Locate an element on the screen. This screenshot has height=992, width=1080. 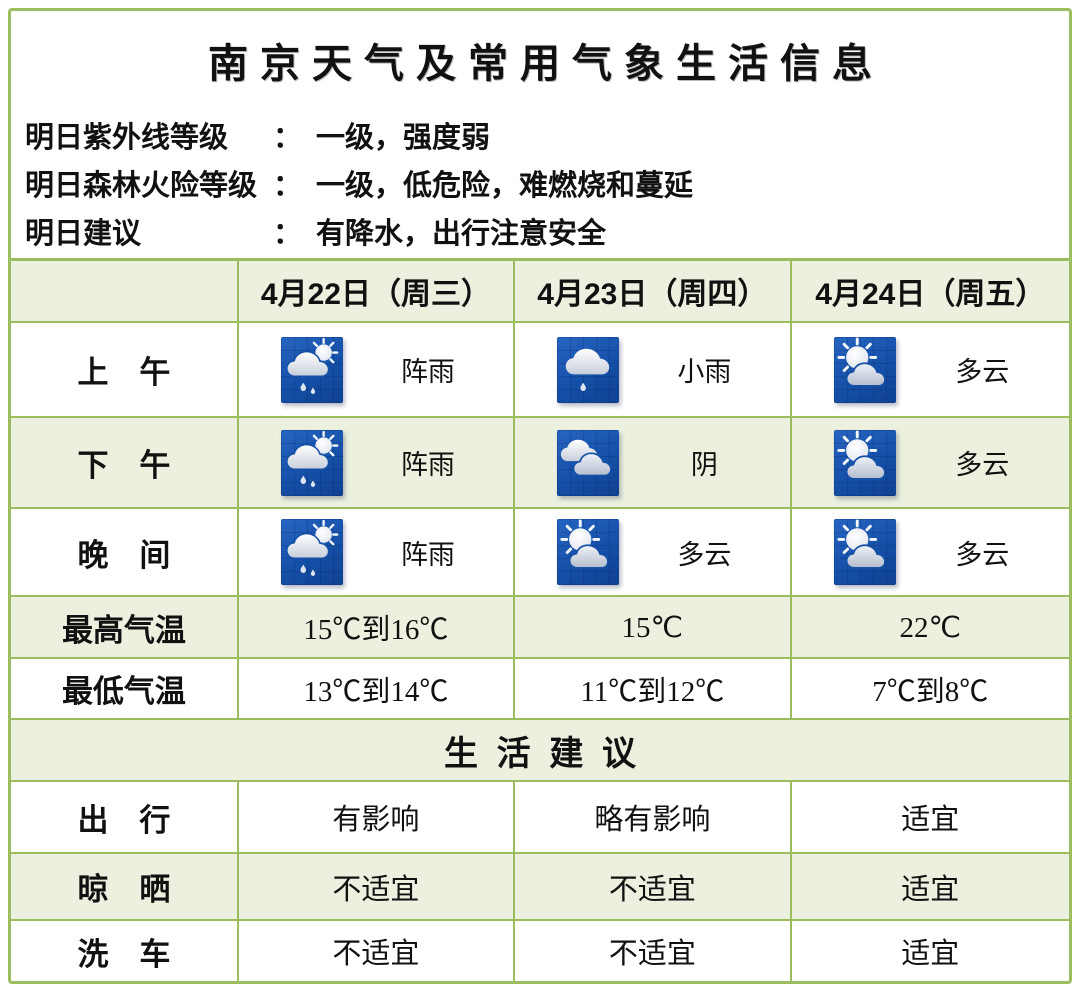
section-row-life-advice: 生活建议 is located at coordinates (540, 749).